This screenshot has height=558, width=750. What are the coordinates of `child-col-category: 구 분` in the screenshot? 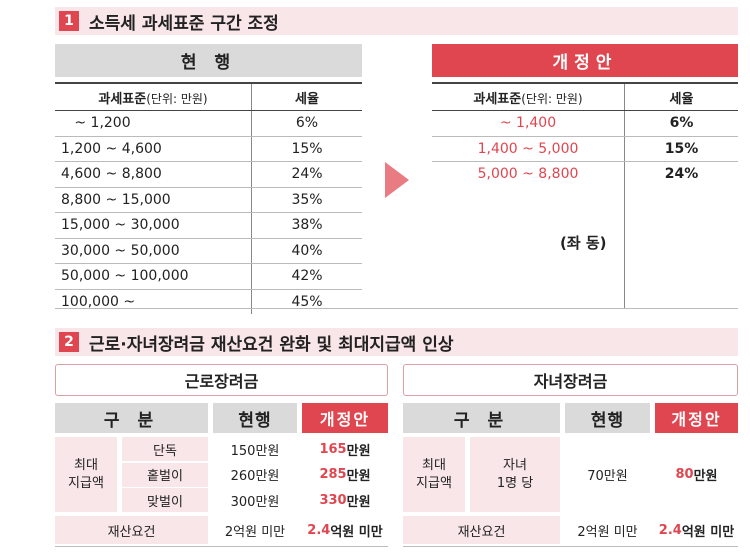 It's located at (481, 418).